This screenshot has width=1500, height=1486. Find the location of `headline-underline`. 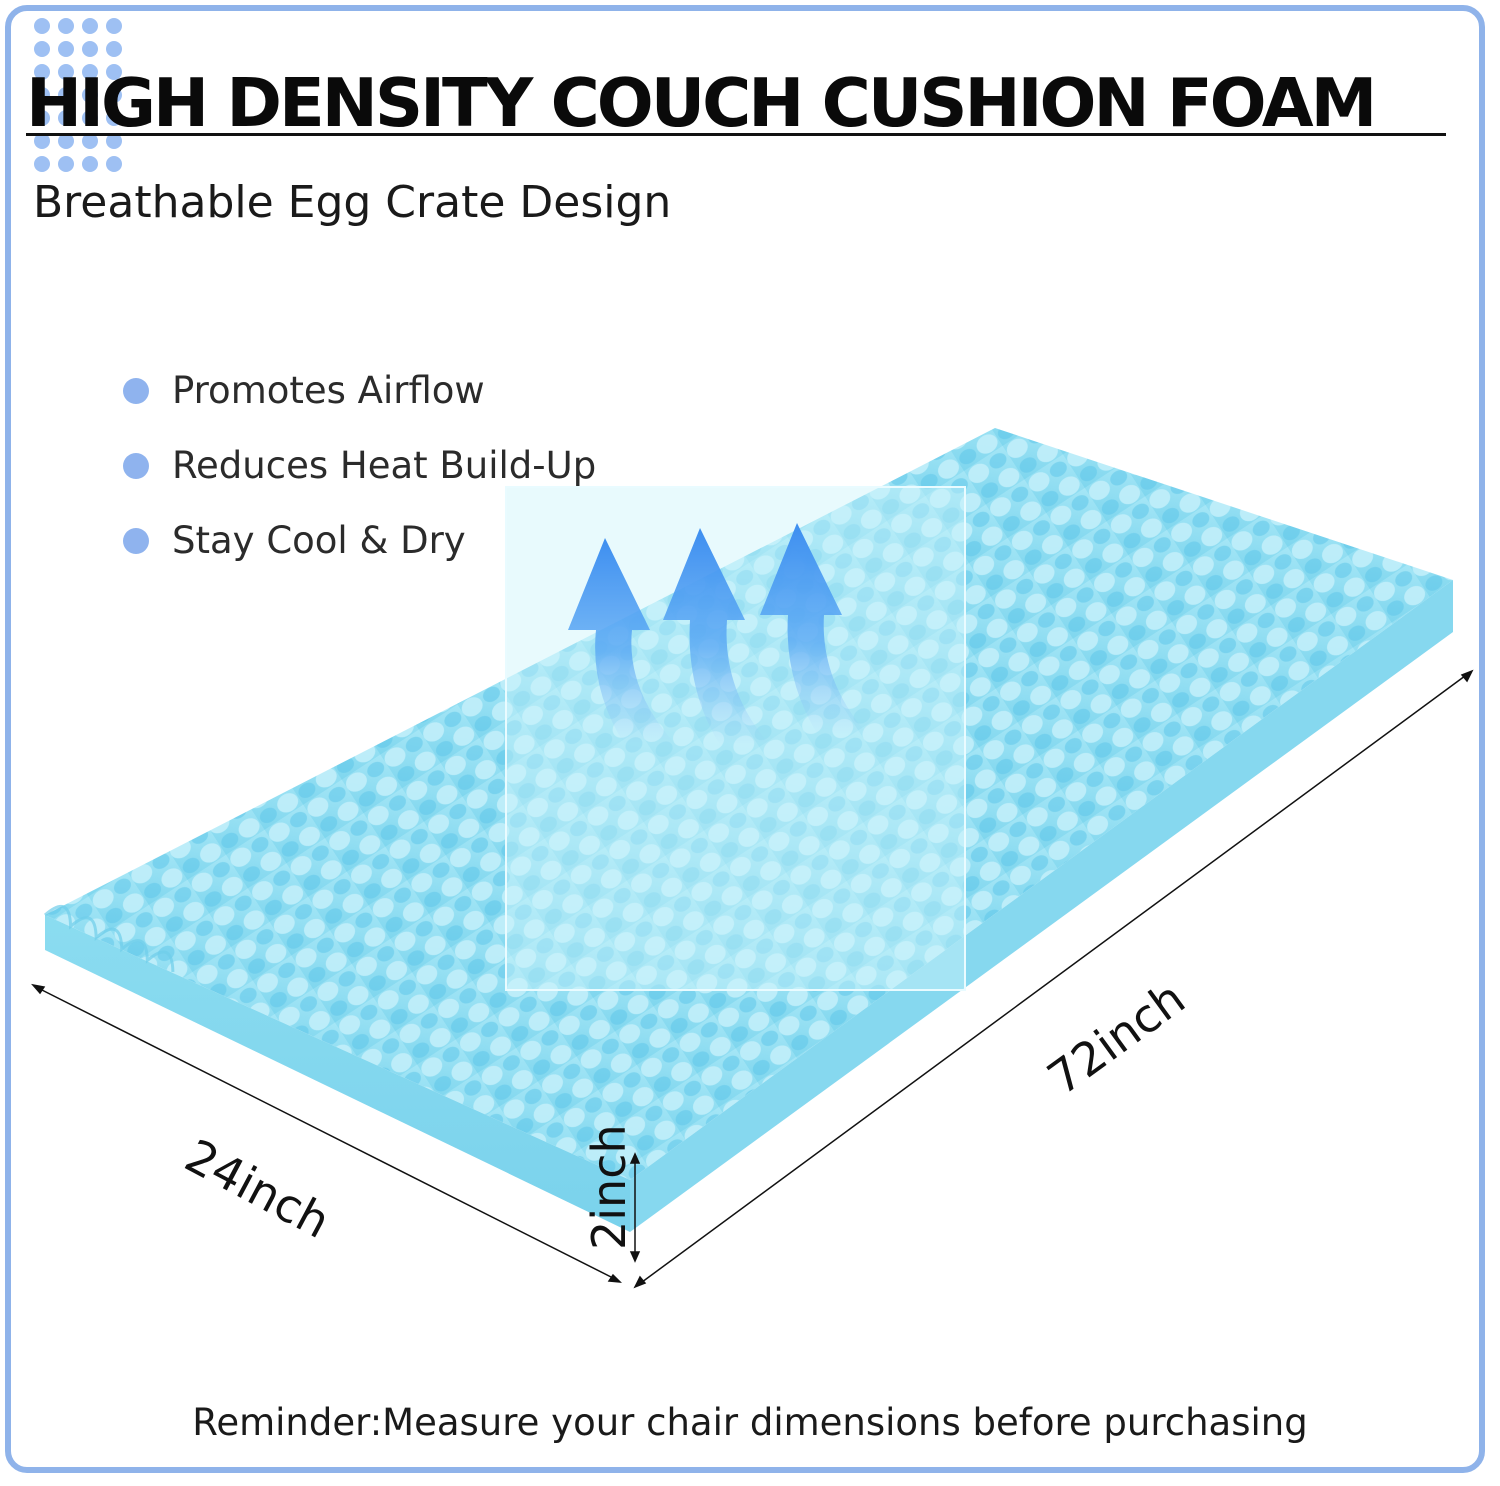

headline-underline is located at coordinates (736, 134).